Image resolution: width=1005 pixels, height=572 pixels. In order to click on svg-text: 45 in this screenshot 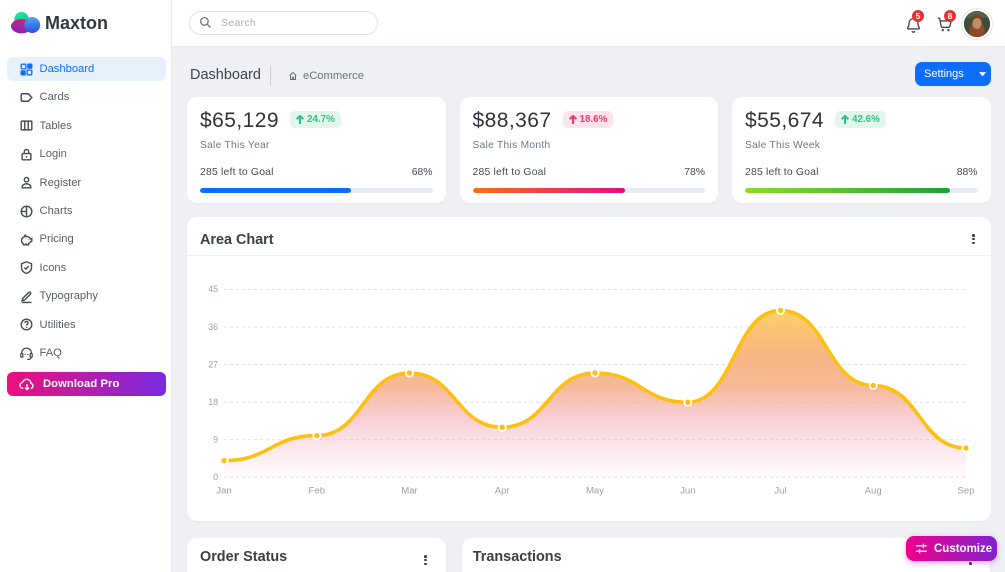, I will do `click(213, 289)`.